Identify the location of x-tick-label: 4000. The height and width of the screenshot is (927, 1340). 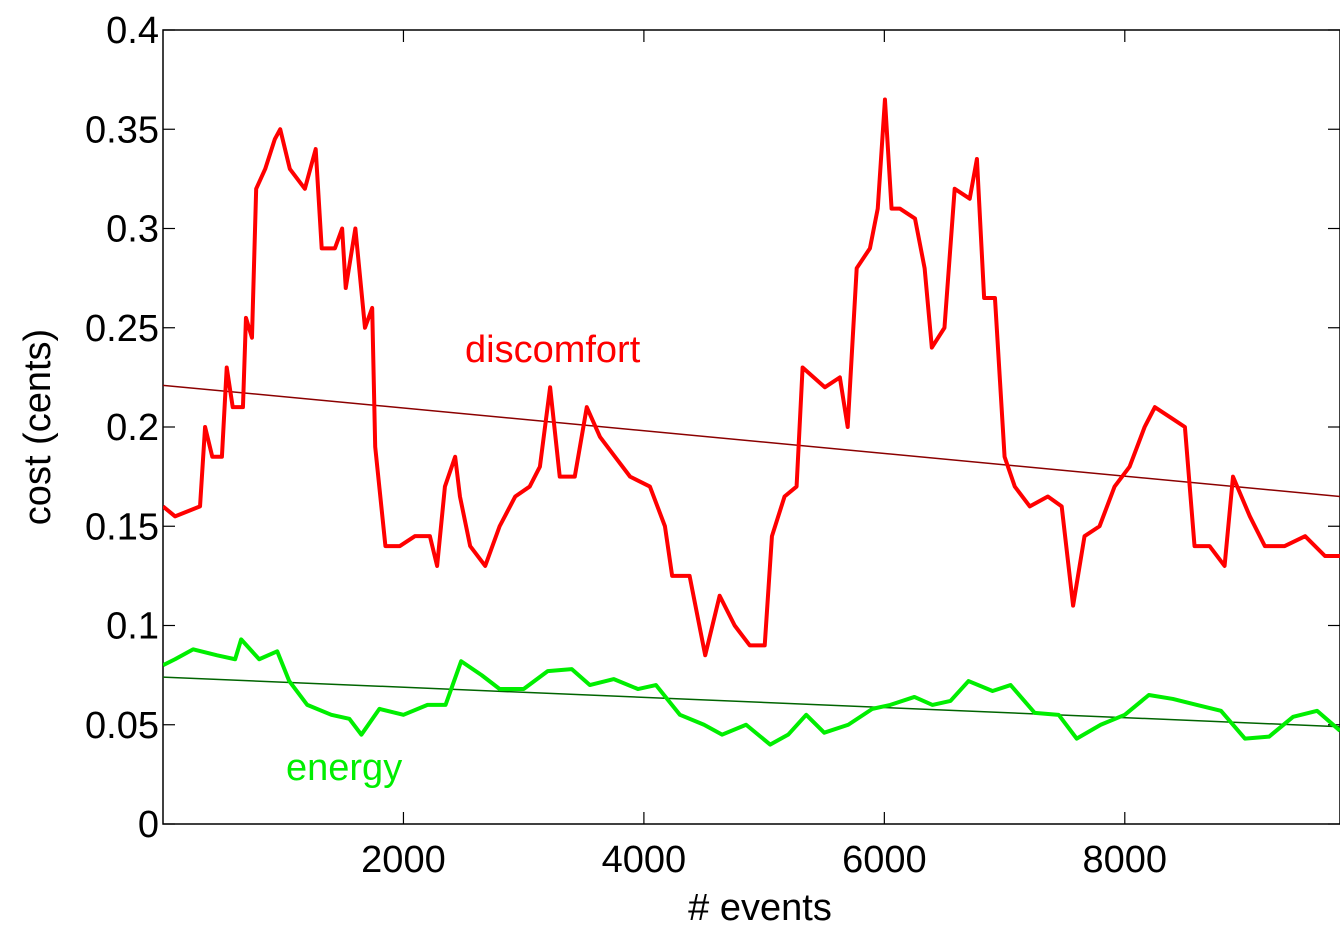
(644, 860).